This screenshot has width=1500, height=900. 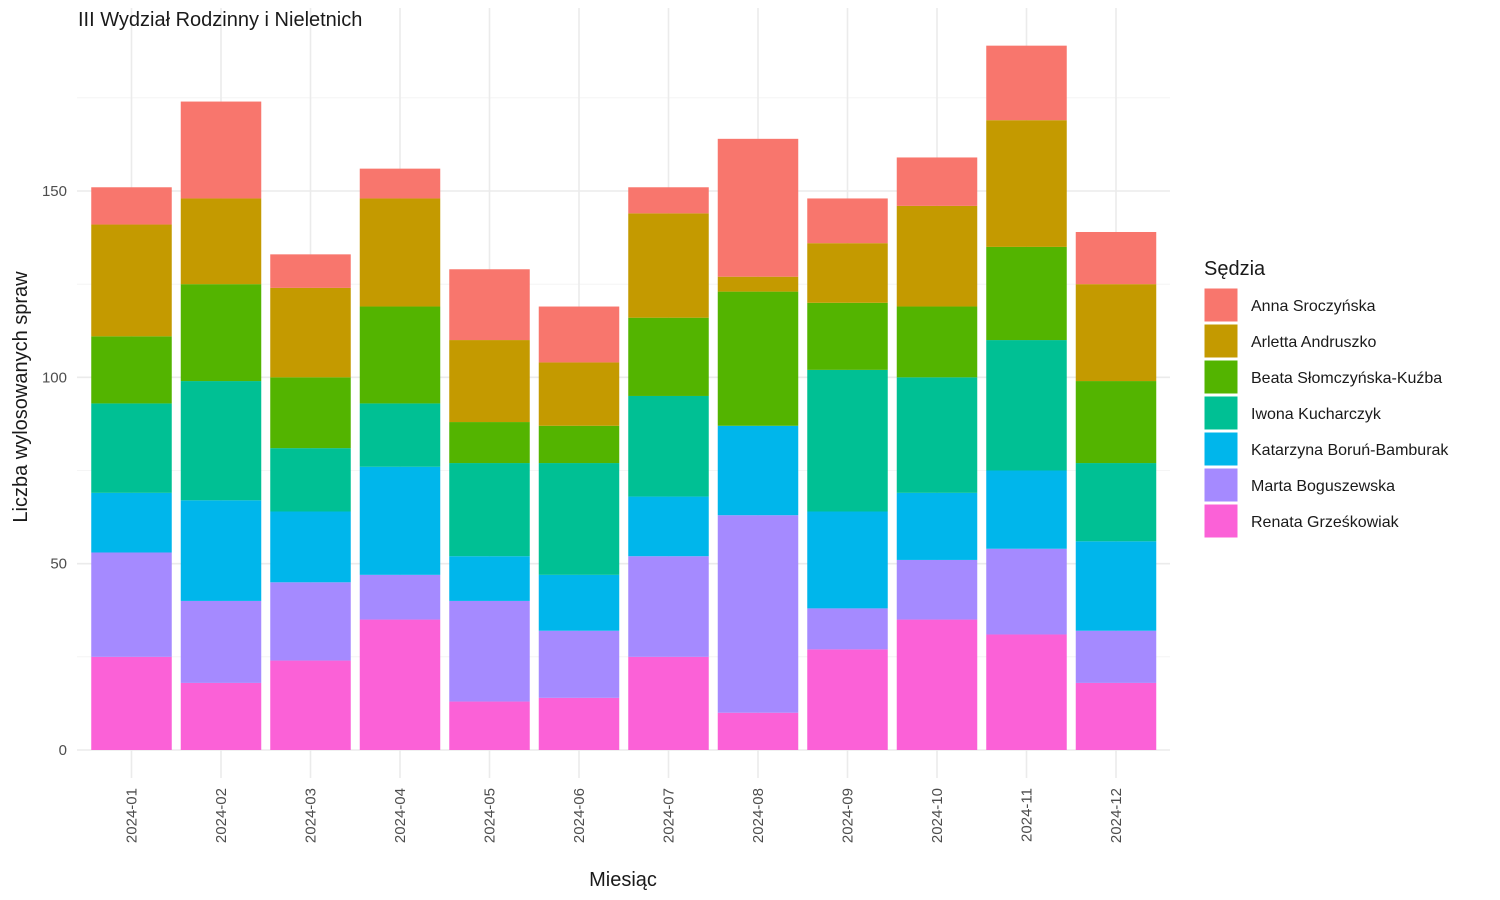 What do you see at coordinates (311, 815) in the screenshot?
I see `x-tick-label: 2024-03` at bounding box center [311, 815].